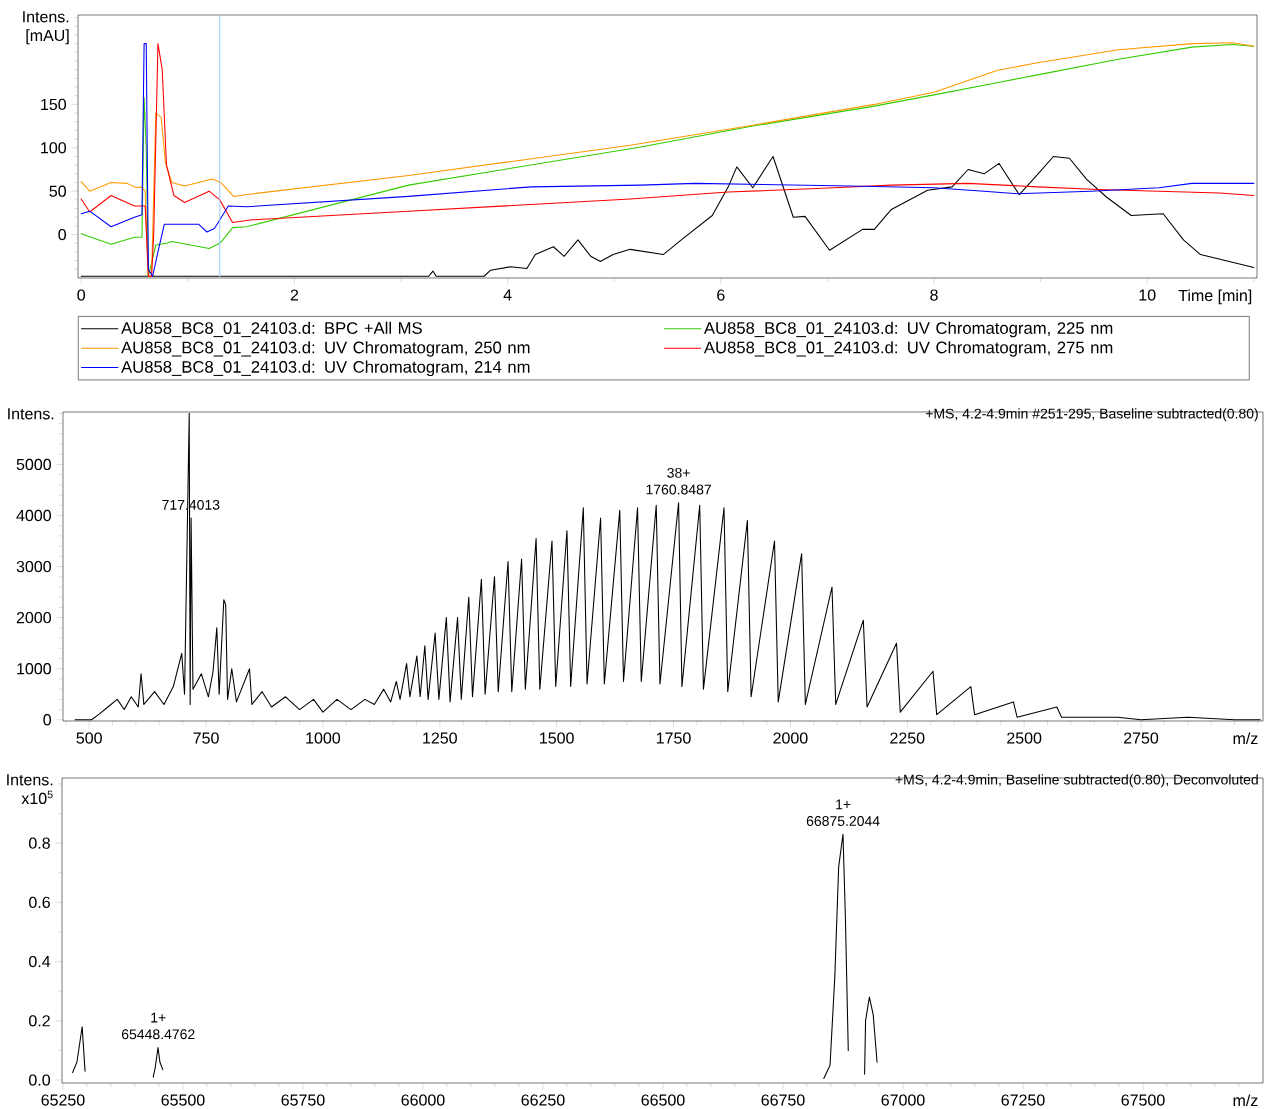 The image size is (1267, 1109). What do you see at coordinates (1076, 781) in the screenshot?
I see `chart-title: +MS, 4.2-4.9min, Baseline subtracted(0.80), Deconvoluted` at bounding box center [1076, 781].